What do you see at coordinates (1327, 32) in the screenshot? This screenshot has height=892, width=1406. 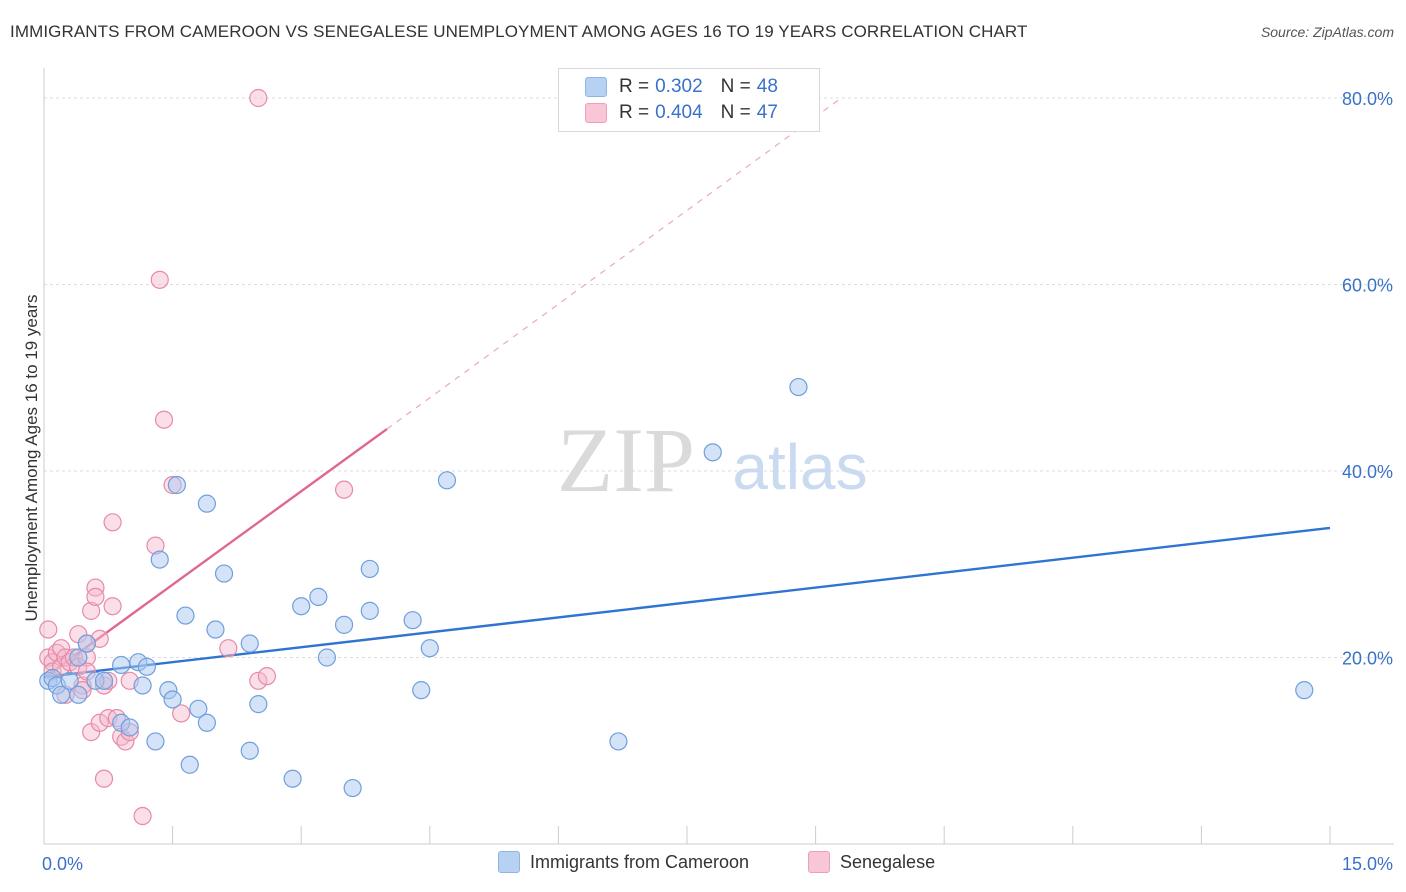 I see `source-label: Source: ZipAtlas.com` at bounding box center [1327, 32].